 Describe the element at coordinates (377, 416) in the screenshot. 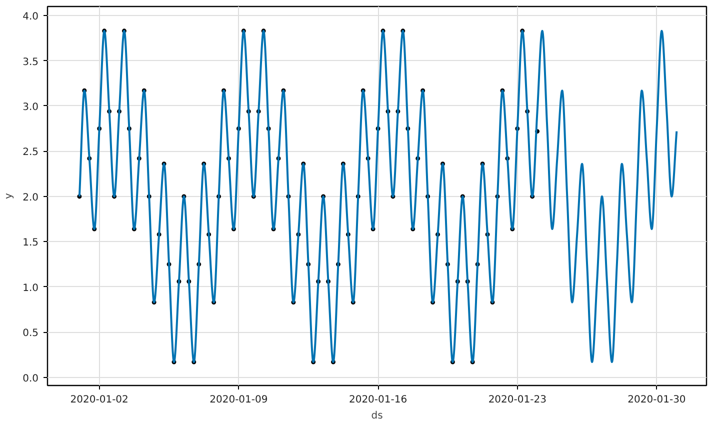

I see `x-axis-title: ds` at that location.